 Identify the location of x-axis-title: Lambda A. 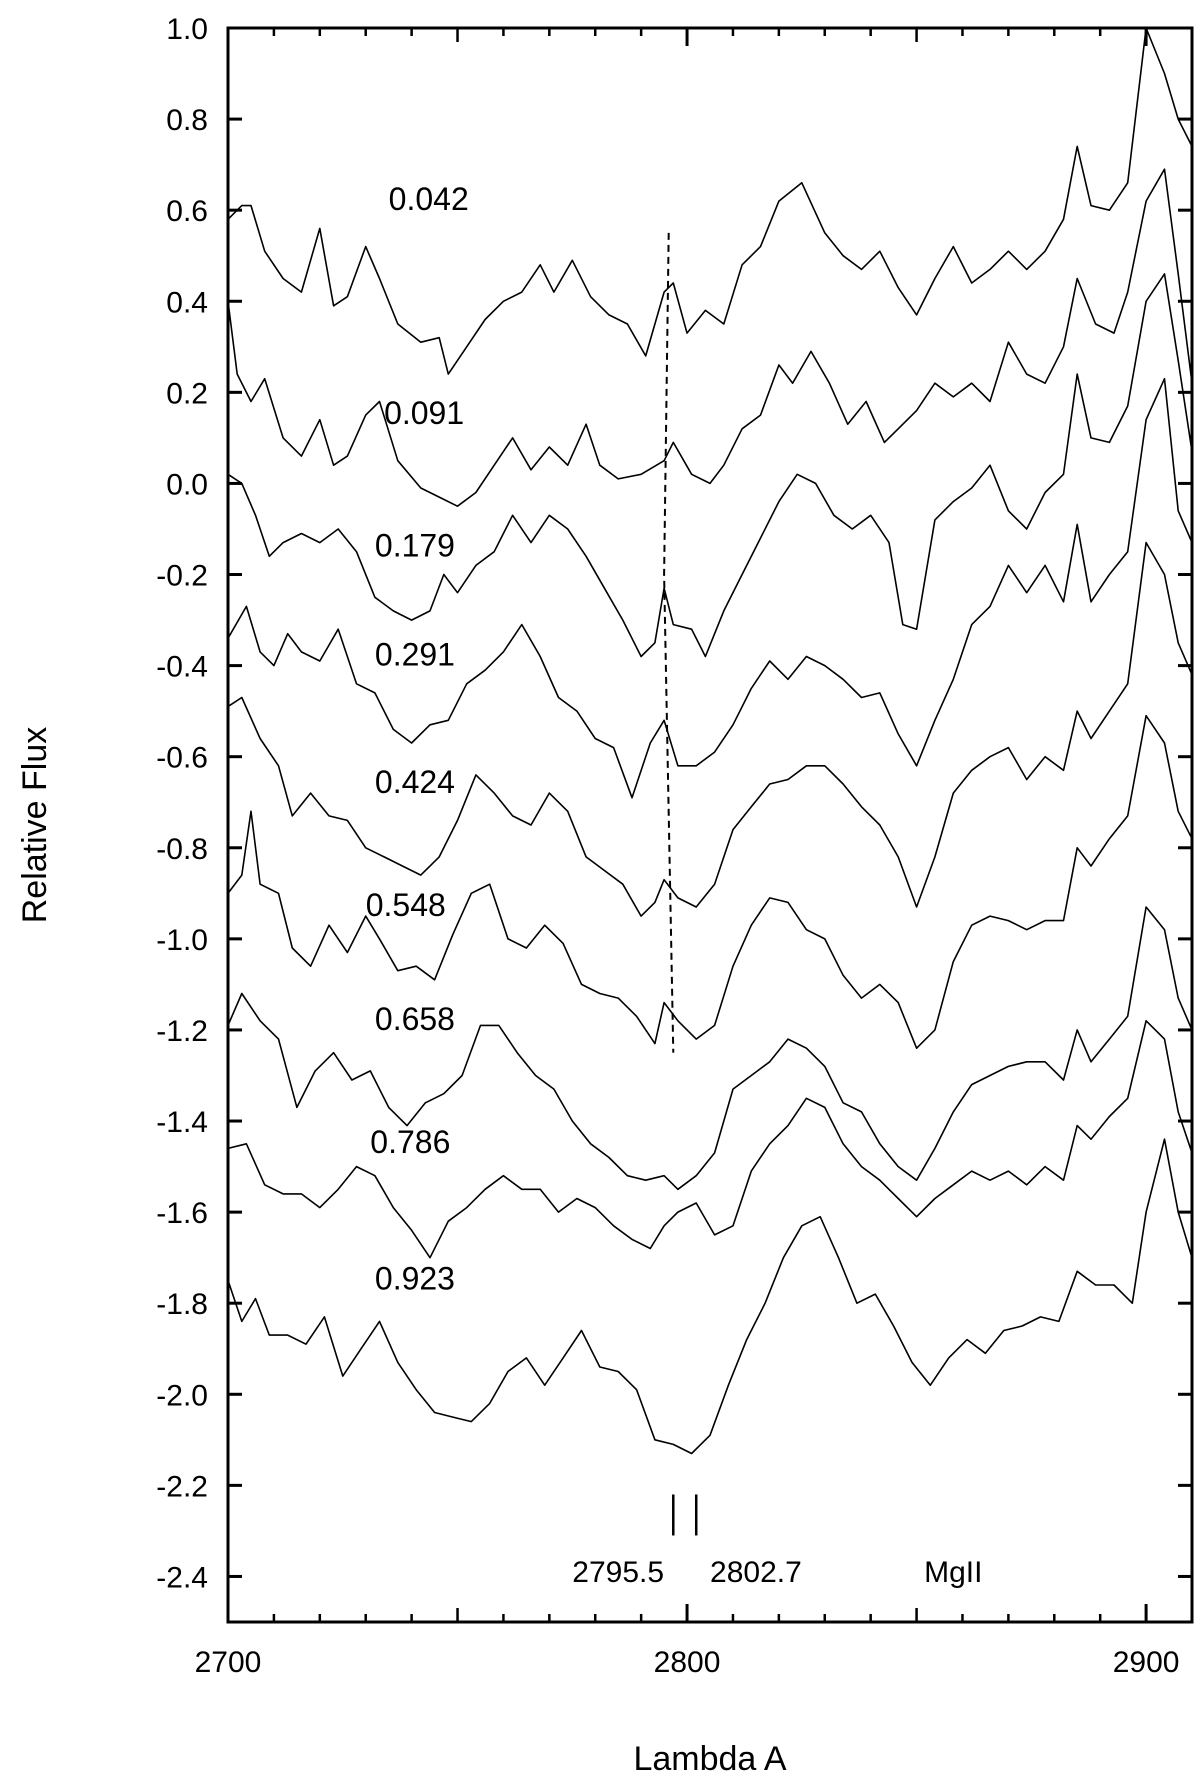
(709, 1759).